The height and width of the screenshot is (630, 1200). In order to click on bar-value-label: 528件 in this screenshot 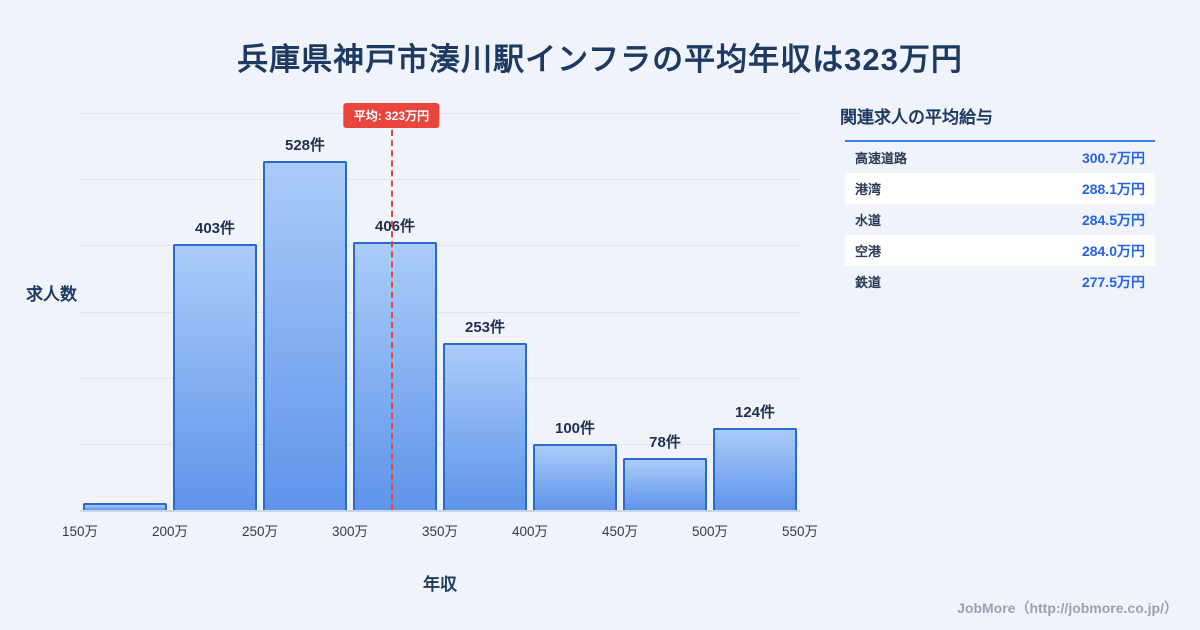, I will do `click(305, 145)`.